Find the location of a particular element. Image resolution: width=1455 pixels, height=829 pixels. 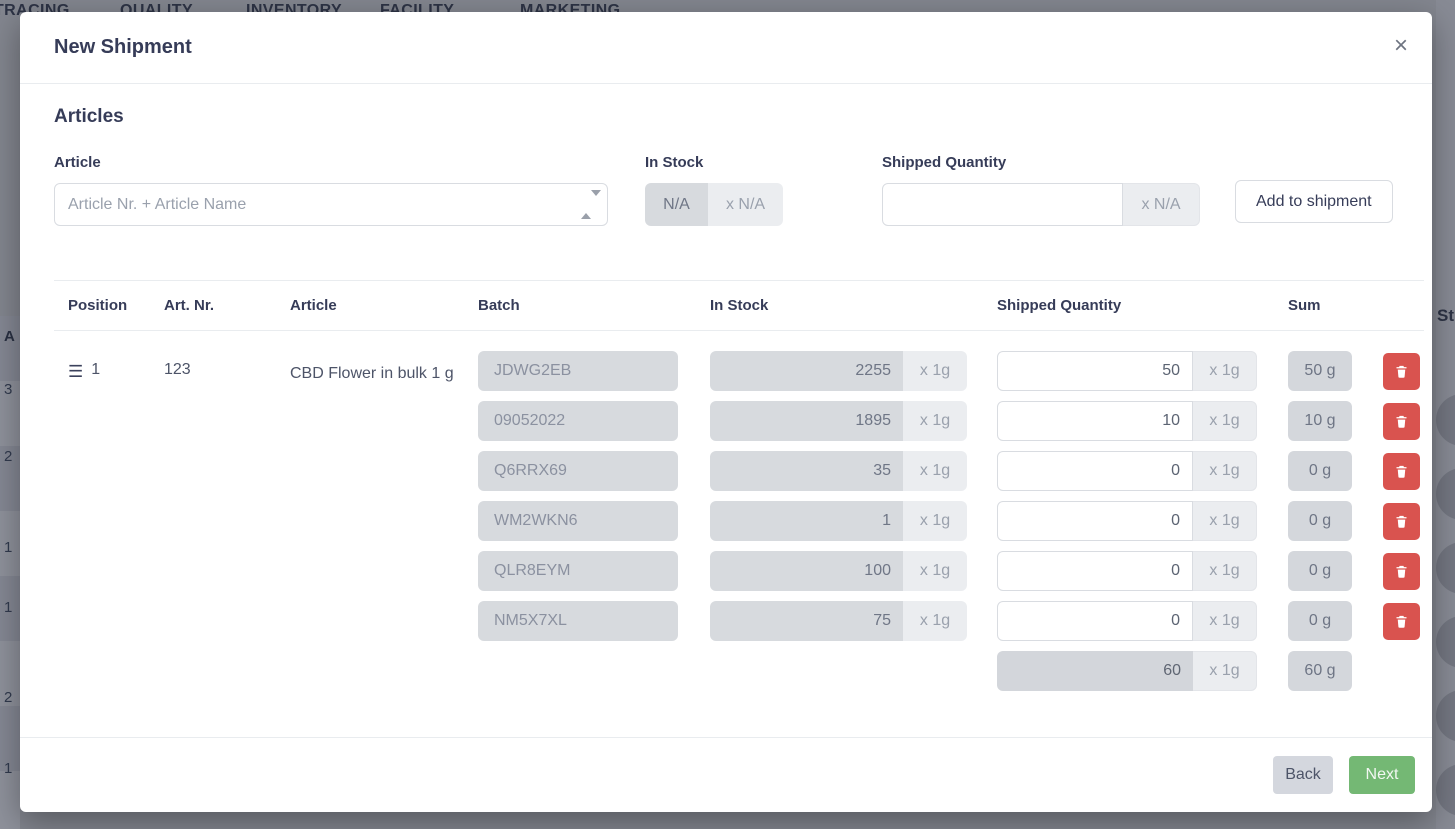

articles-section-title: Articles is located at coordinates (89, 116).